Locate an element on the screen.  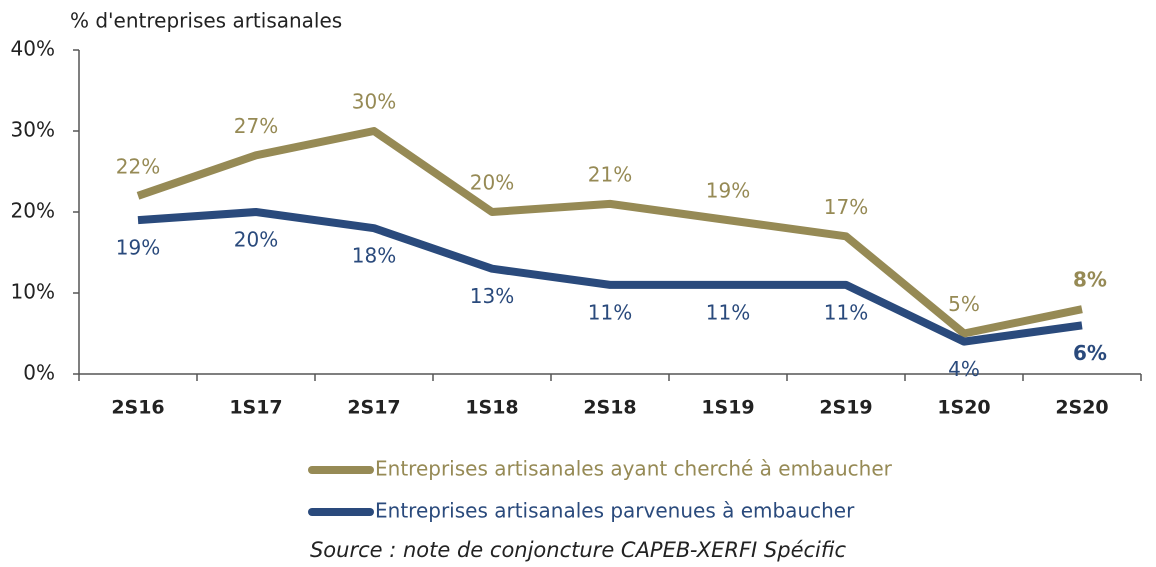
data-label: 8% is located at coordinates (1090, 280).